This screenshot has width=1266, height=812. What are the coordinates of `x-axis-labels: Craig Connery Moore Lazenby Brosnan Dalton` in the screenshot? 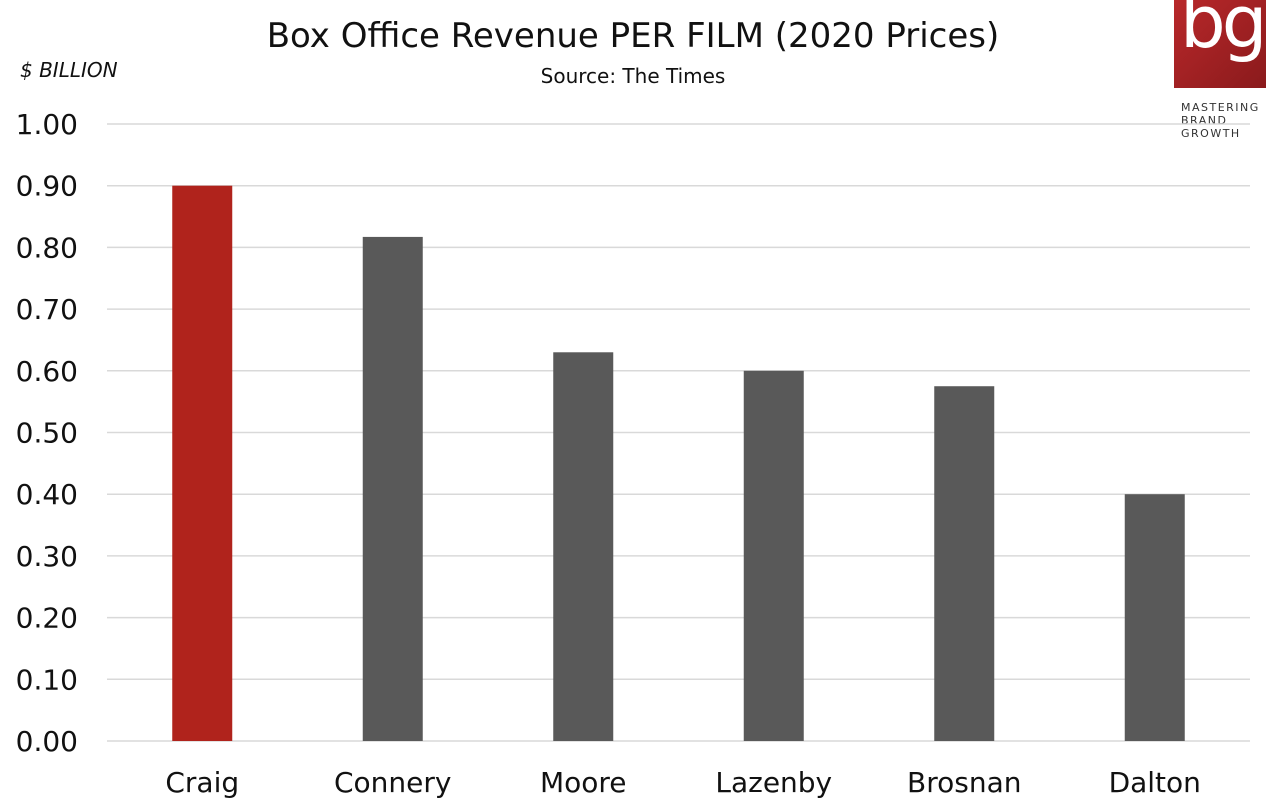 It's located at (683, 782).